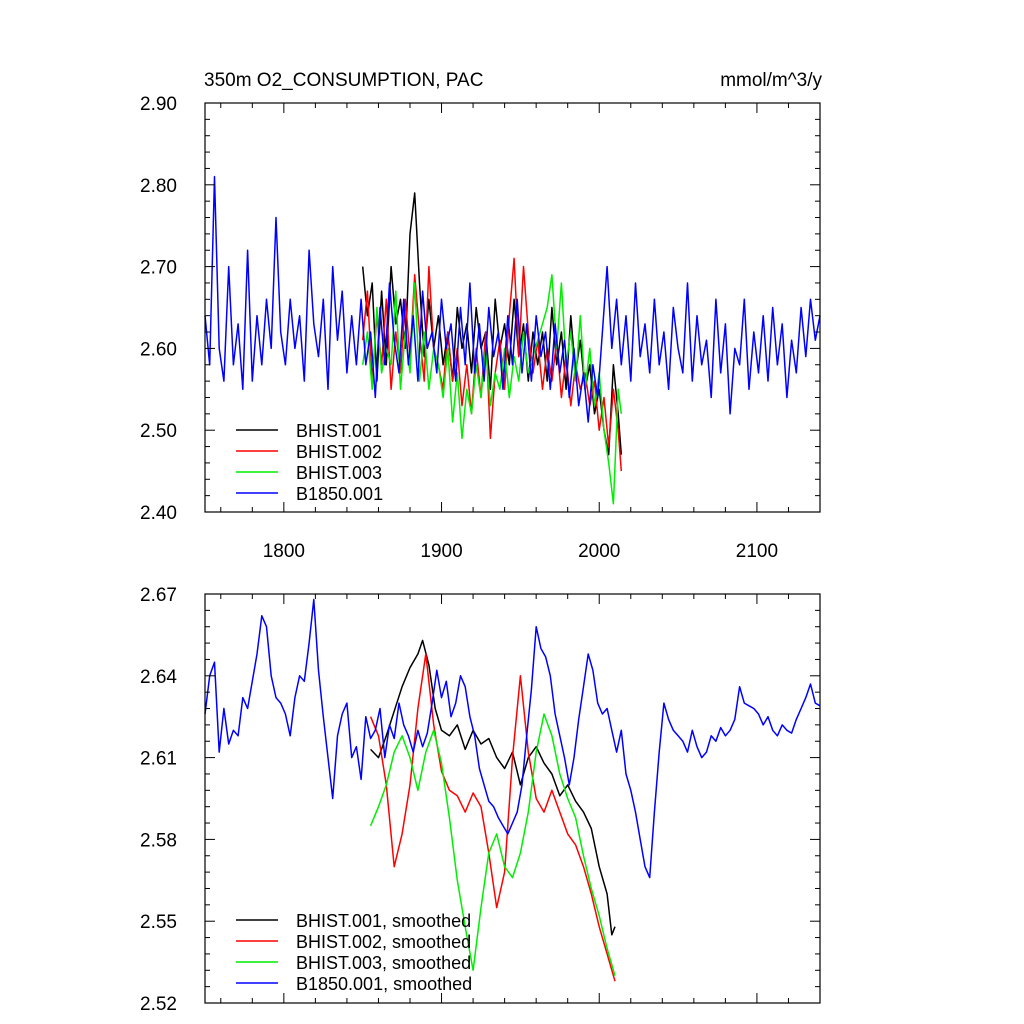 This screenshot has width=1024, height=1024. Describe the element at coordinates (383, 942) in the screenshot. I see `legend-label: BHIST.002, smoothed` at that location.